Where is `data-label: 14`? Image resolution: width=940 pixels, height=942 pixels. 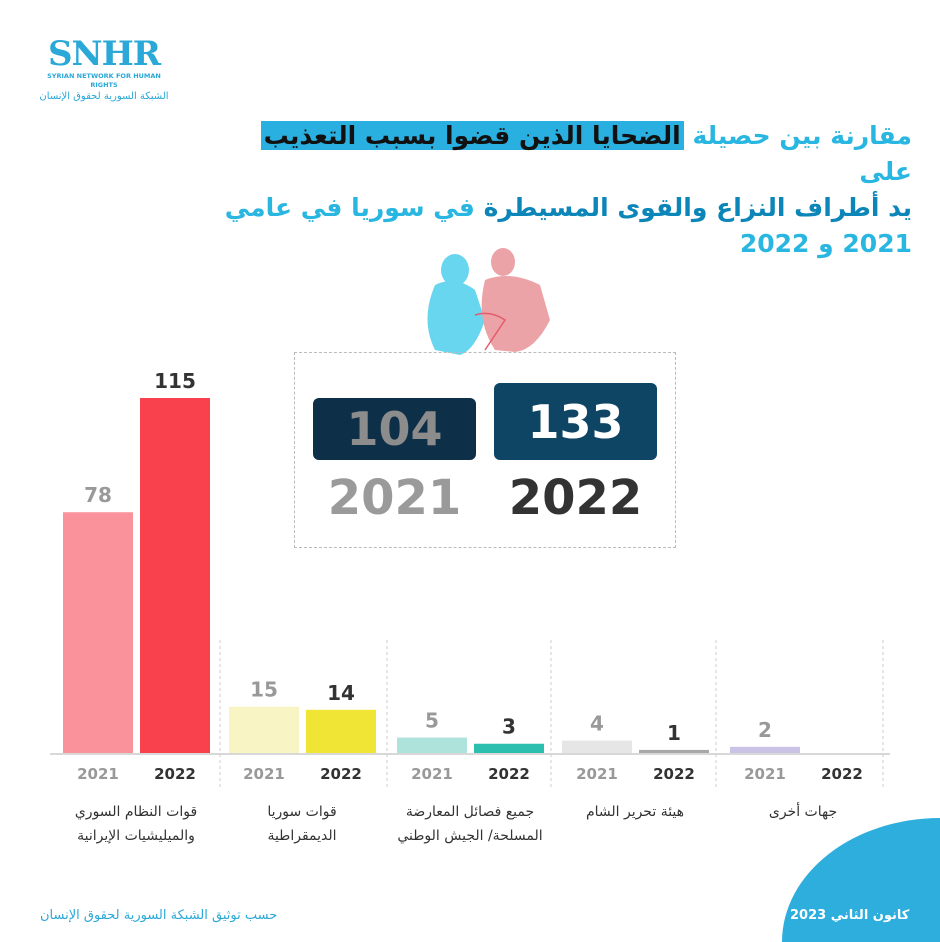 data-label: 14 is located at coordinates (341, 693).